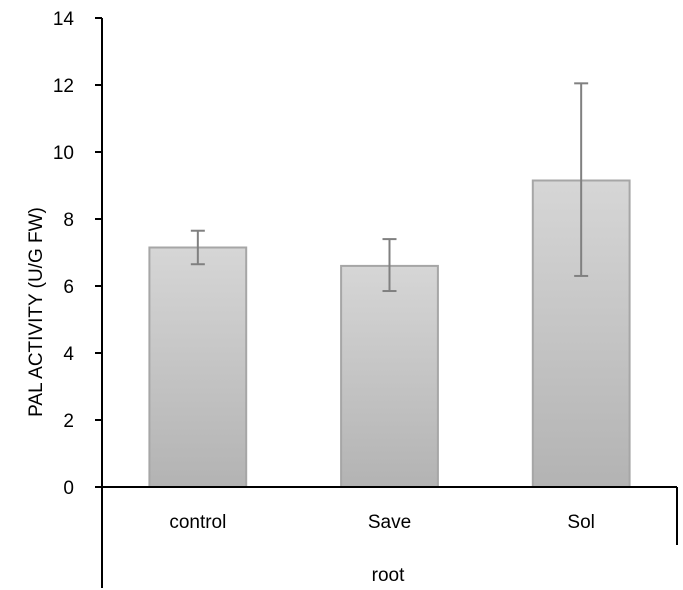 The image size is (683, 590). I want to click on y-tick-label: 14, so click(64, 19).